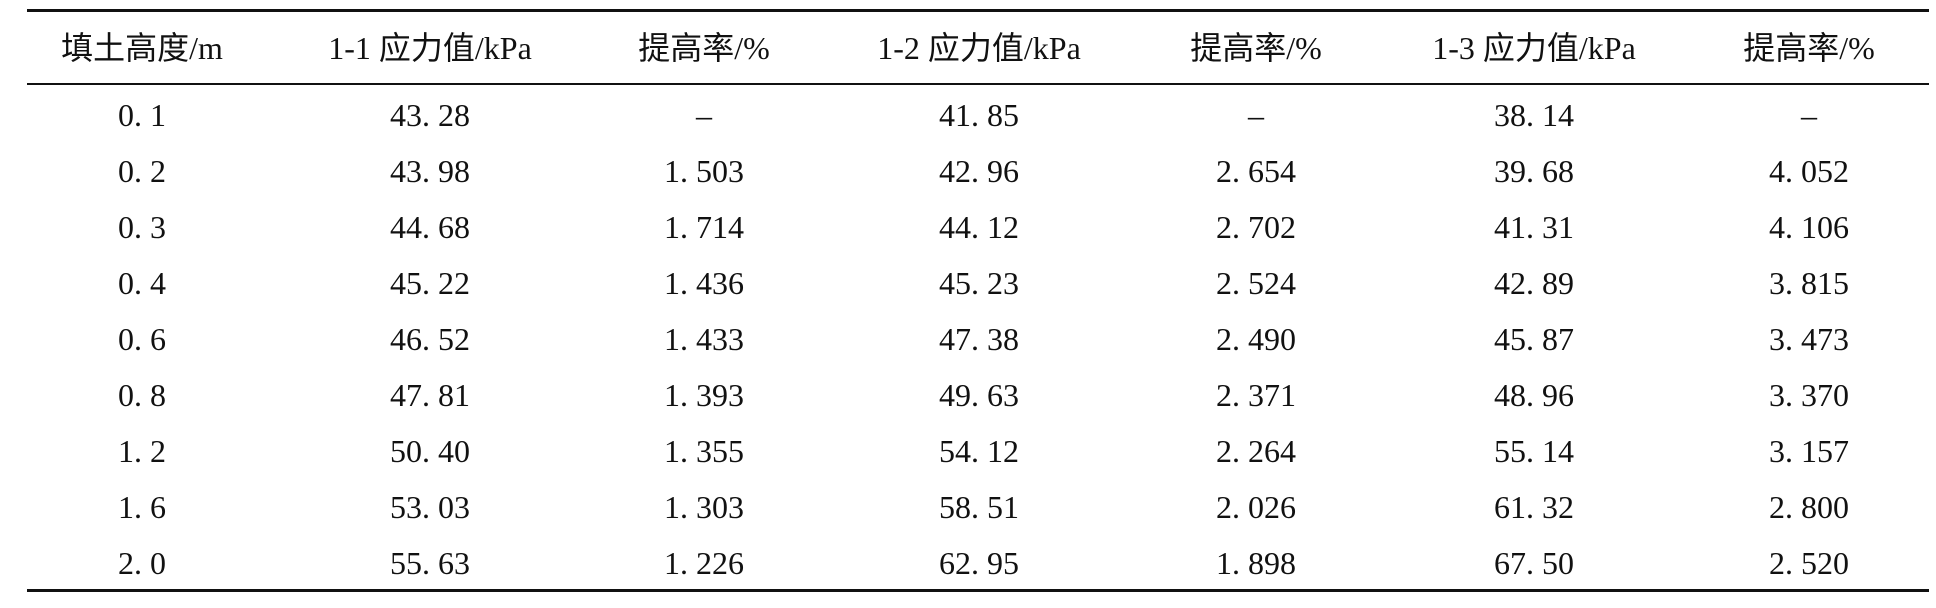 The height and width of the screenshot is (608, 1936). Describe the element at coordinates (1256, 507) in the screenshot. I see `table-cell: 2. 026` at that location.